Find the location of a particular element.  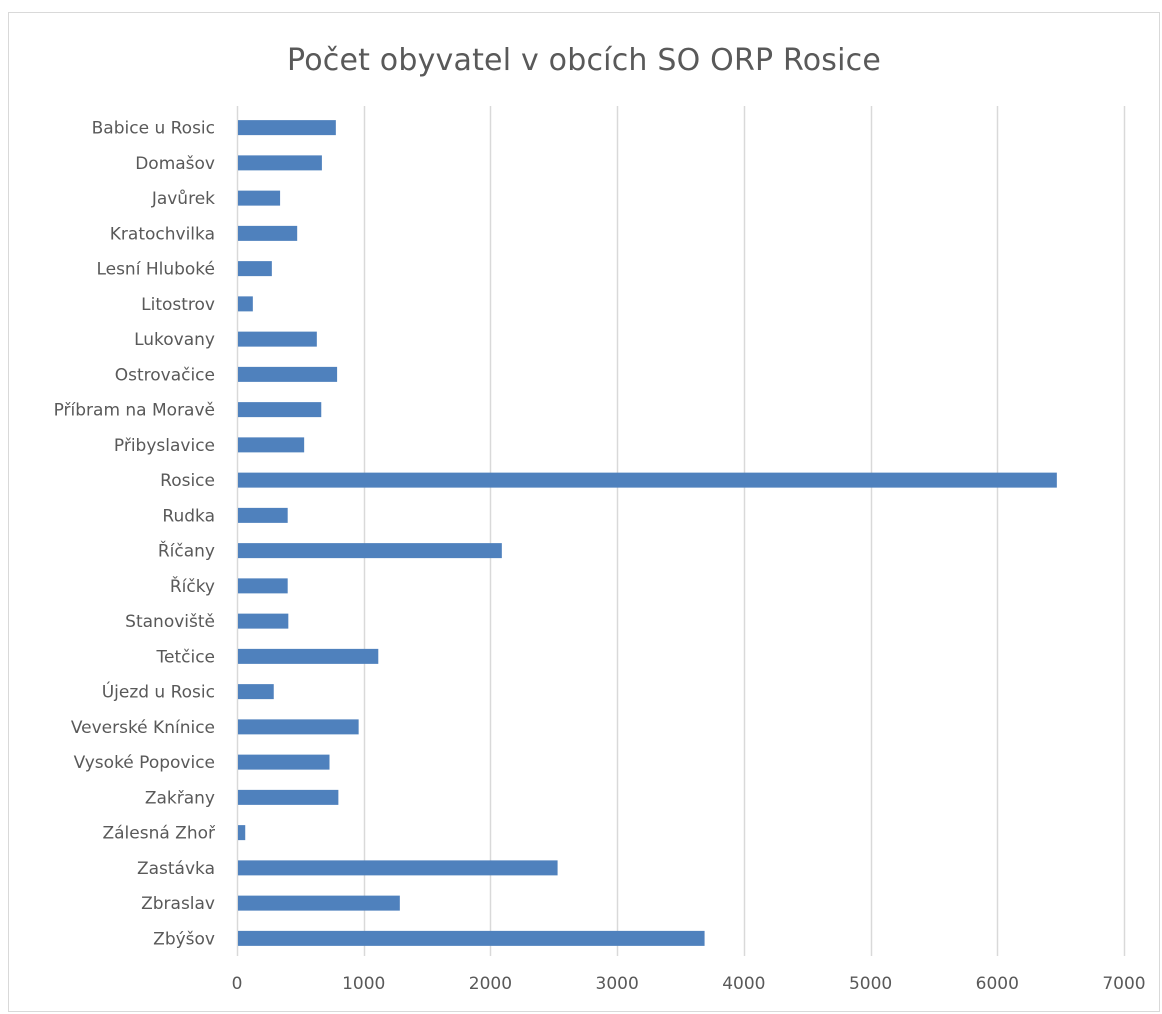

x-tick-label: 1000 is located at coordinates (363, 984).